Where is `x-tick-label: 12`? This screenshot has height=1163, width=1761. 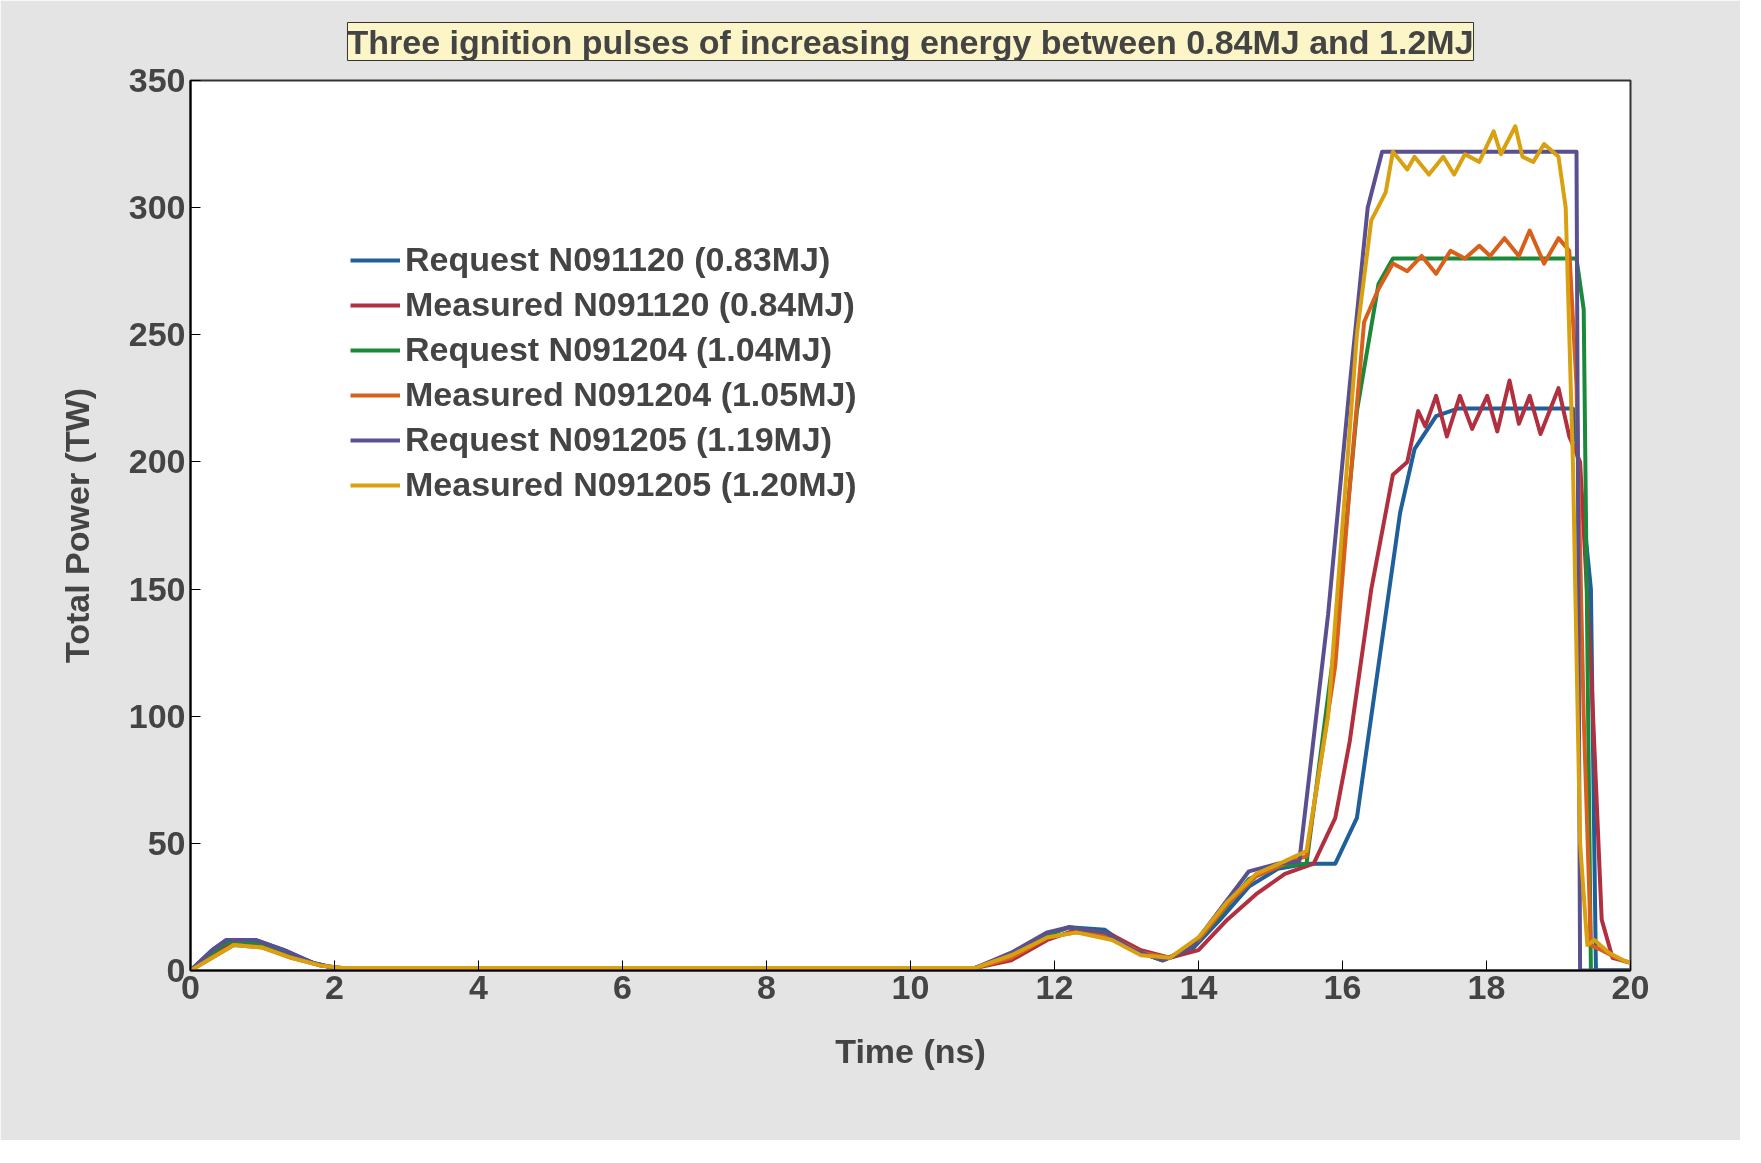
x-tick-label: 12 is located at coordinates (1054, 986).